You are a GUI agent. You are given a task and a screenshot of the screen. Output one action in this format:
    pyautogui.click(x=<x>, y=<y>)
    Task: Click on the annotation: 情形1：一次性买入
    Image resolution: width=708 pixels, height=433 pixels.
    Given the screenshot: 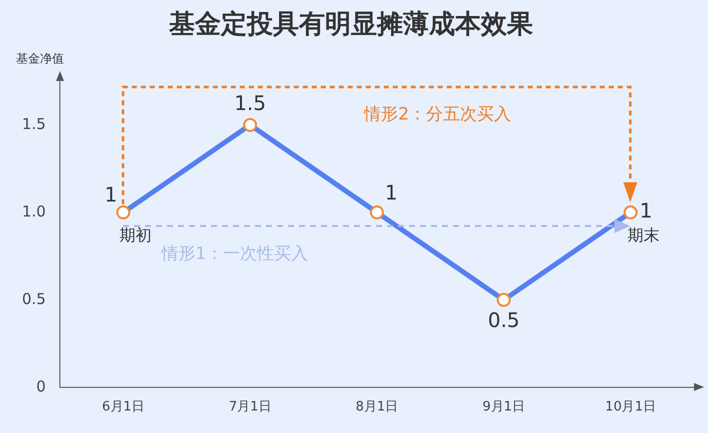 What is the action you would take?
    pyautogui.click(x=234, y=254)
    